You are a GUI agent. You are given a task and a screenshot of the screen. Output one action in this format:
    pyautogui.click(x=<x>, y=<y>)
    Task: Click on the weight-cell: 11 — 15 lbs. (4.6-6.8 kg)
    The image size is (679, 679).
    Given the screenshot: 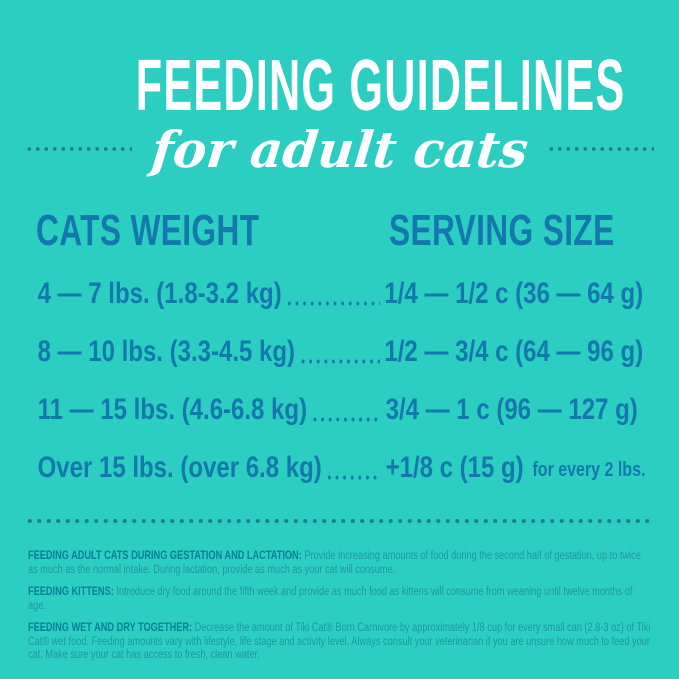 What is the action you would take?
    pyautogui.click(x=212, y=410)
    